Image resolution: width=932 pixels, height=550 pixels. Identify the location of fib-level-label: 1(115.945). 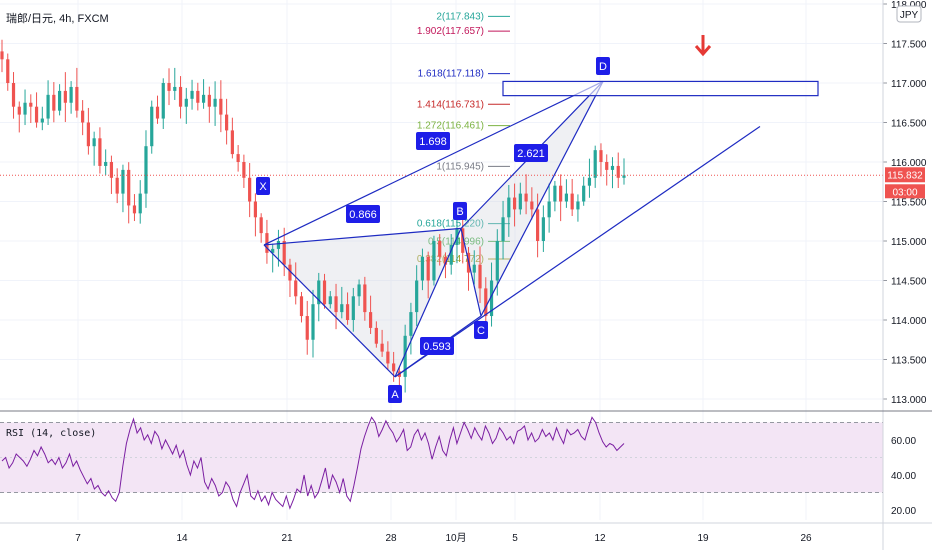
(460, 166).